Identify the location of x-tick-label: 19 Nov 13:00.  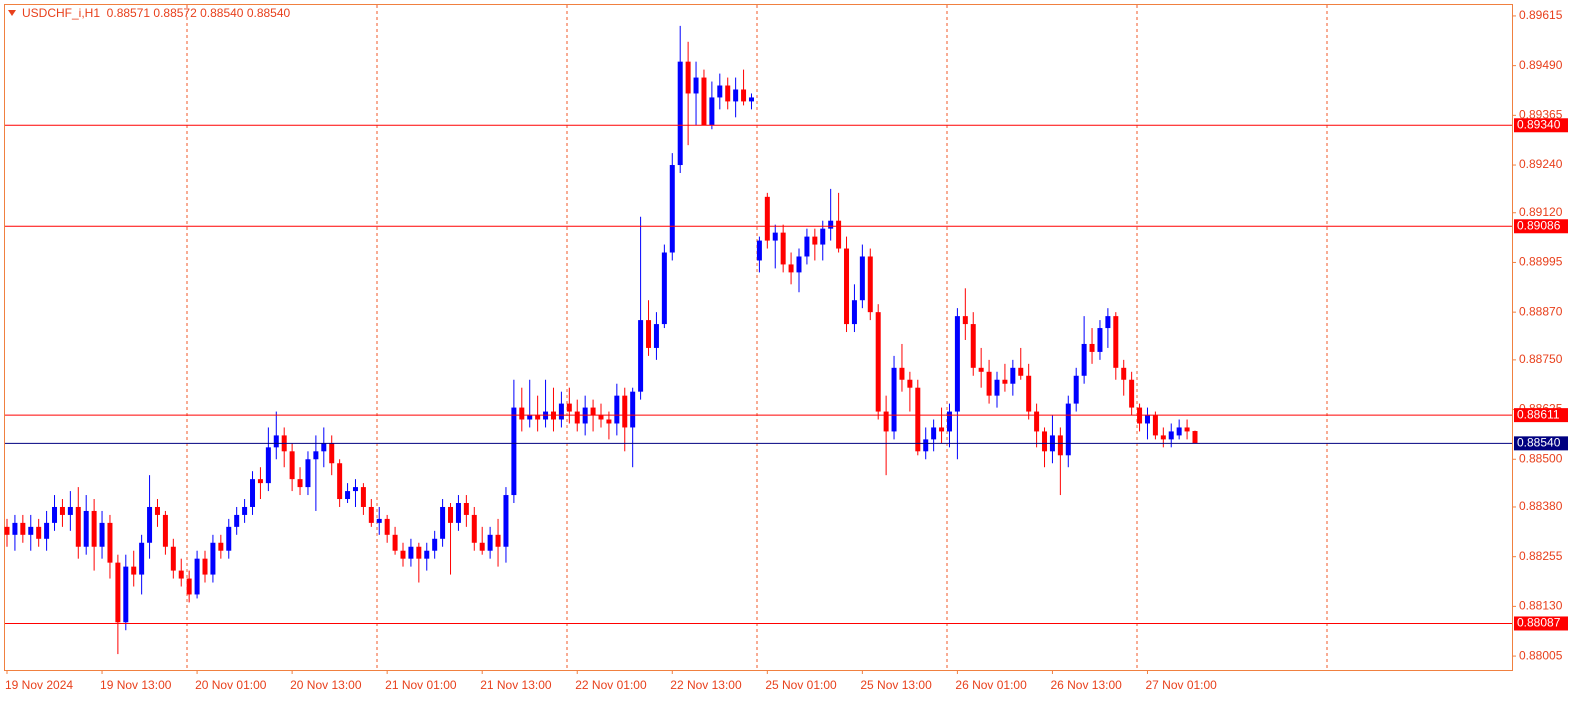
(136, 685).